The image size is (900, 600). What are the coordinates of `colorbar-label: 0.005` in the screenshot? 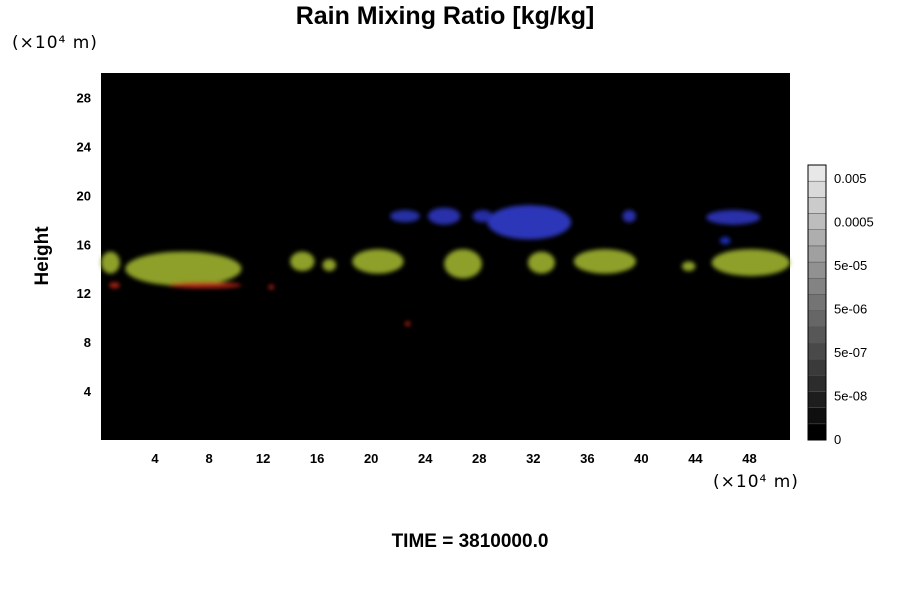 It's located at (850, 178).